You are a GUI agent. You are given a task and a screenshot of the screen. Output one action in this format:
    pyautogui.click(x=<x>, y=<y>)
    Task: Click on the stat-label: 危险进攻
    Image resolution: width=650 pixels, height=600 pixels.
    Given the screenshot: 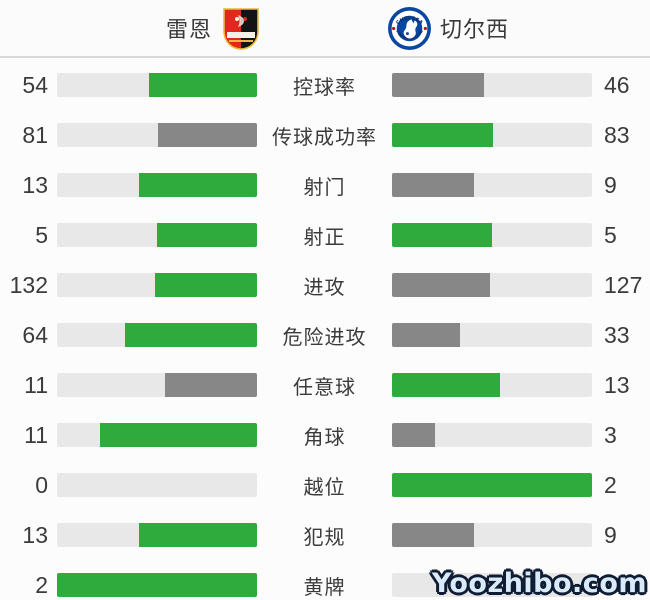 What is the action you would take?
    pyautogui.click(x=324, y=337)
    